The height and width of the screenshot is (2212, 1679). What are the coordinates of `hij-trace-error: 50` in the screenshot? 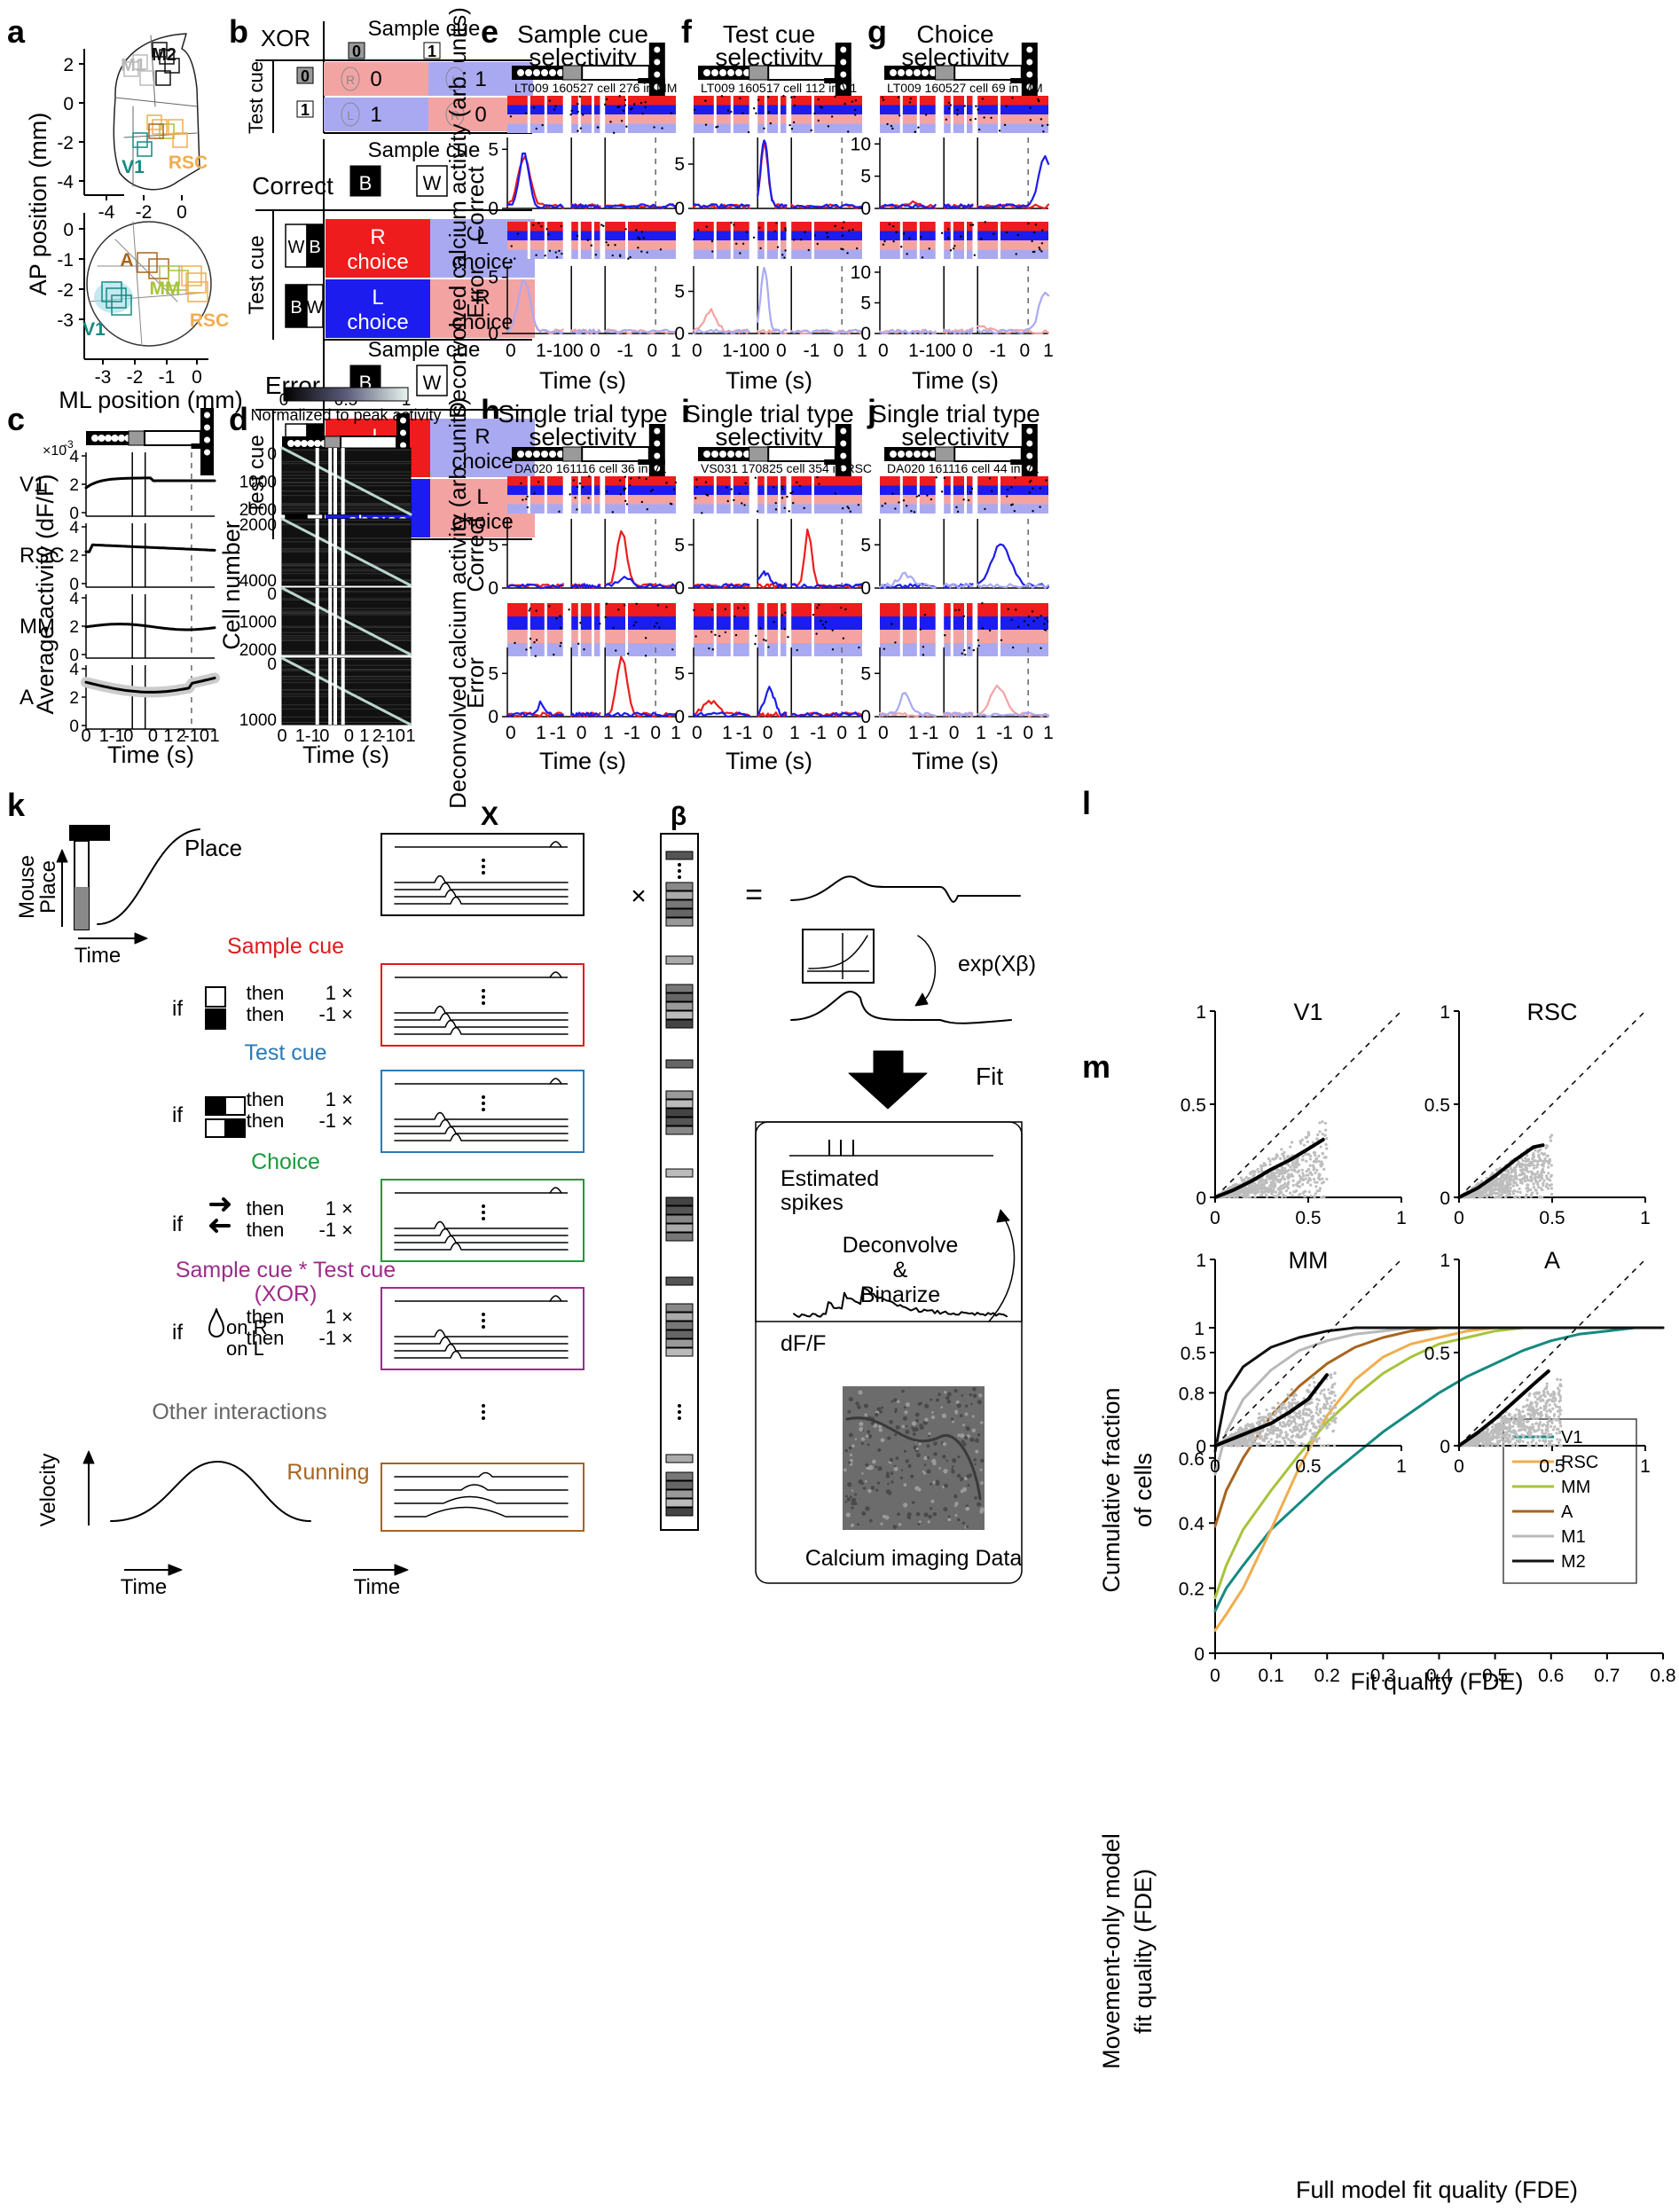 It's located at (583, 687).